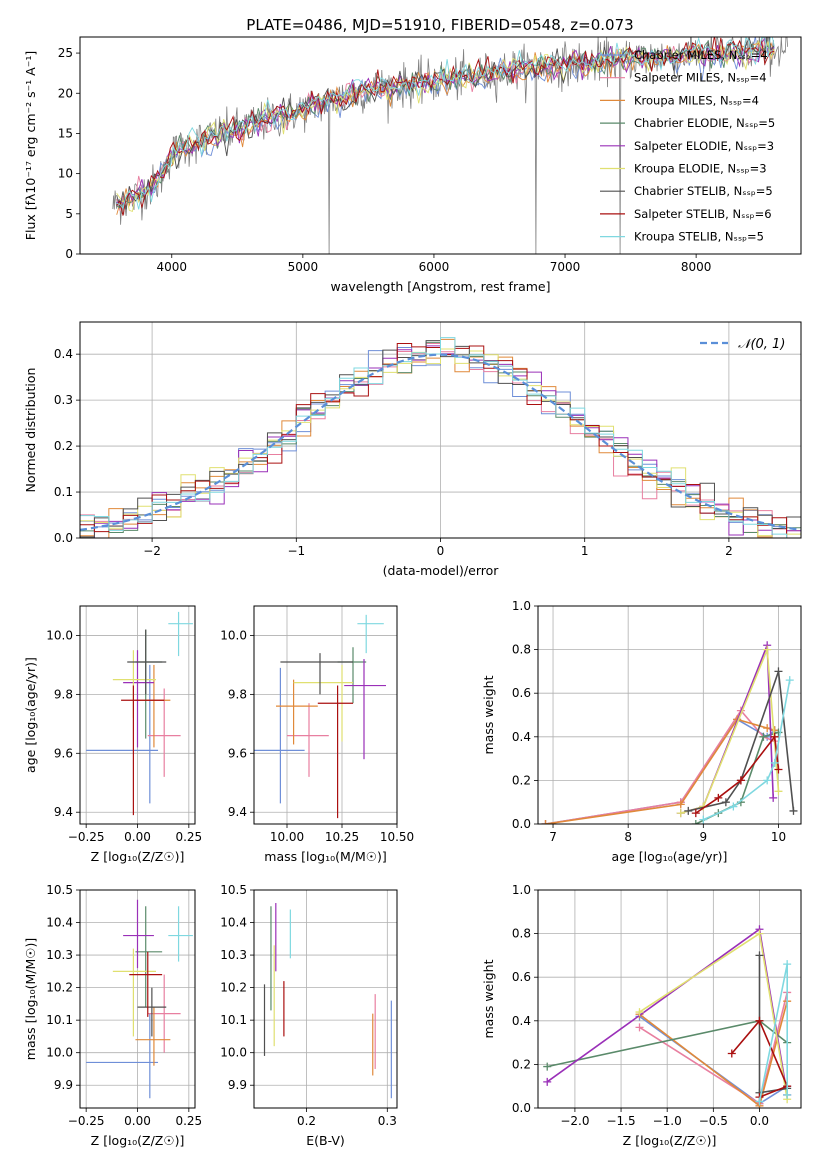 Image resolution: width=819 pixels, height=1170 pixels. I want to click on plot-area-weight_vs_age, so click(669, 732).